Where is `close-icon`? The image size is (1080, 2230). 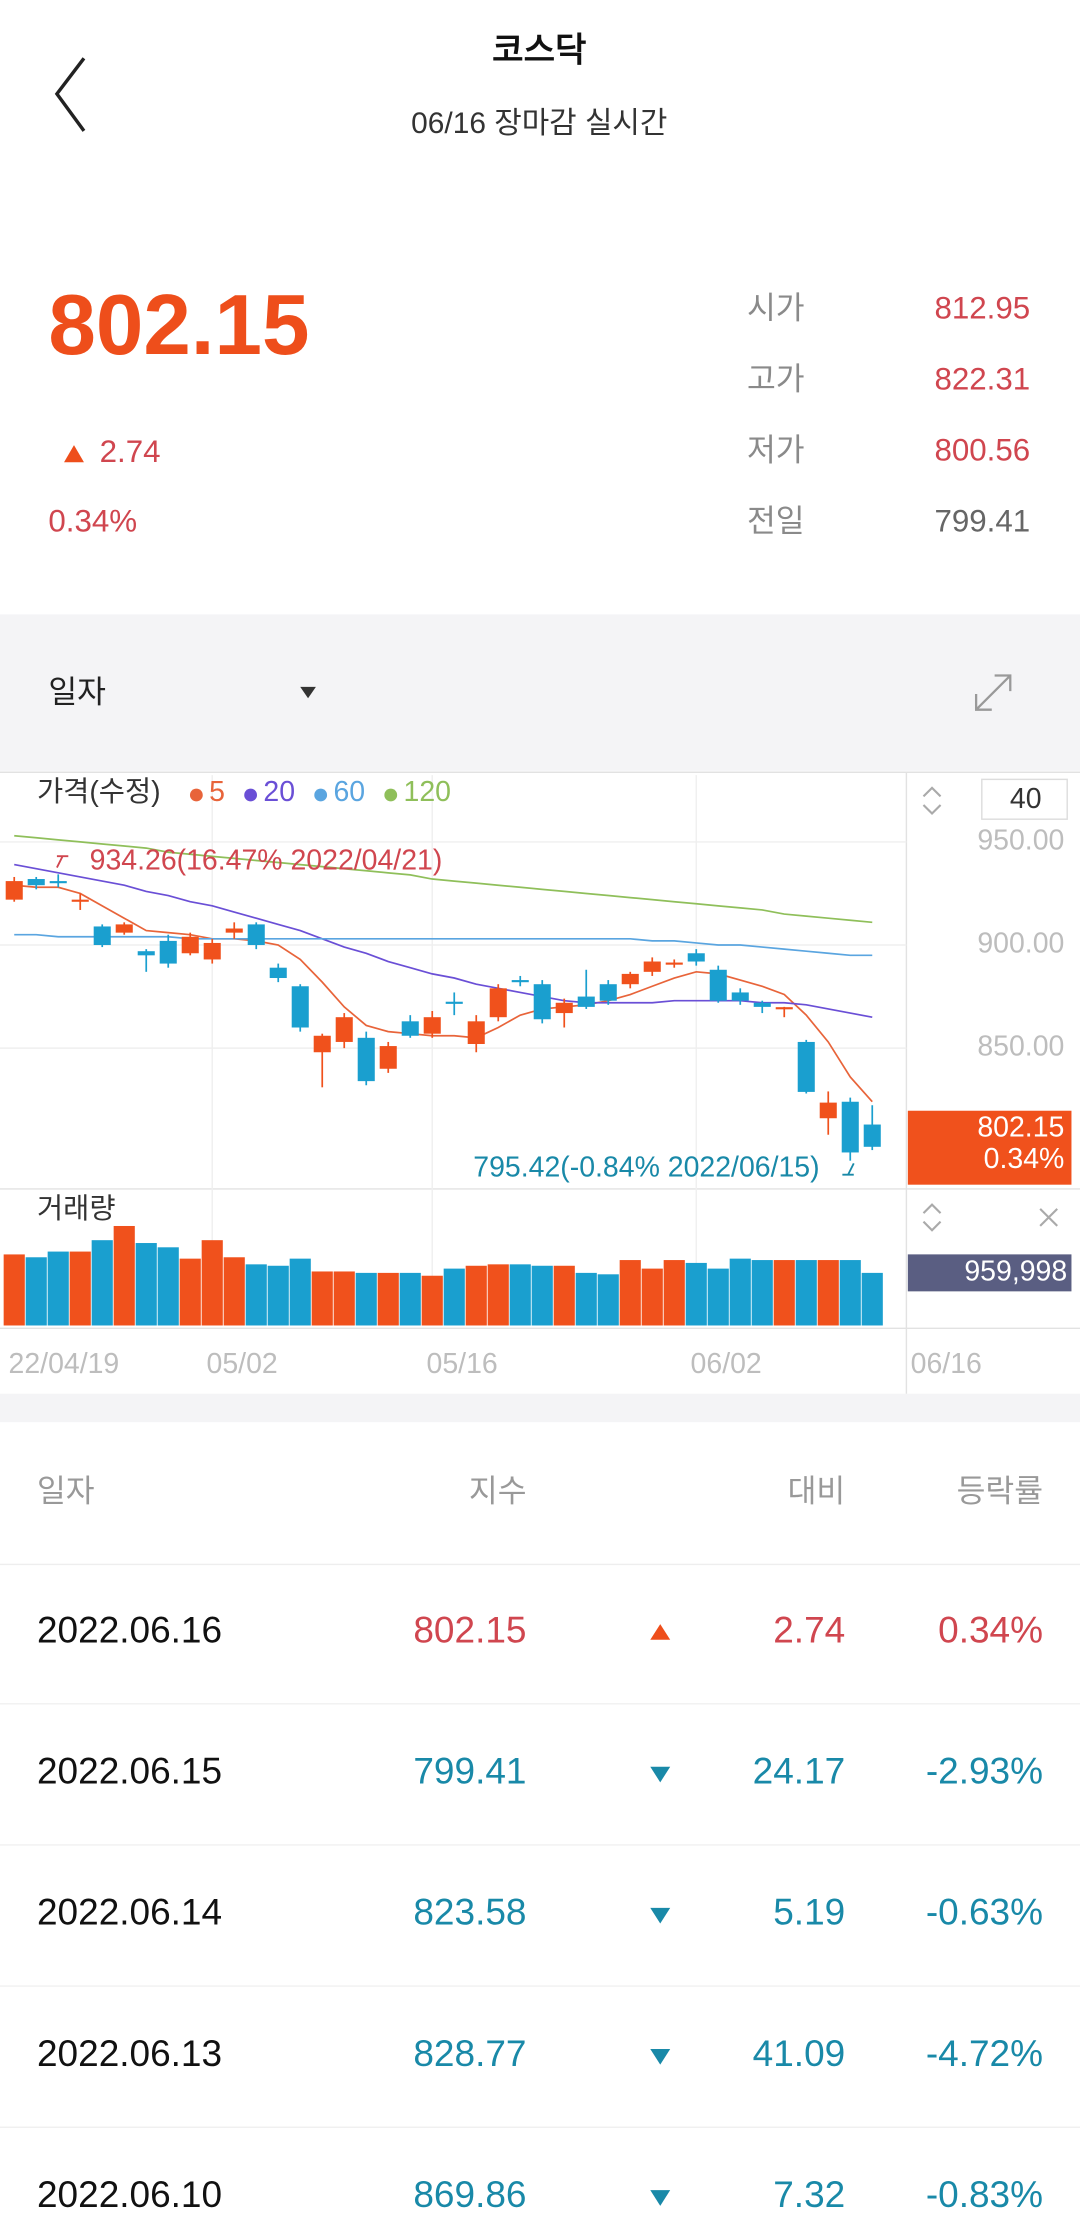 close-icon is located at coordinates (1048, 1217).